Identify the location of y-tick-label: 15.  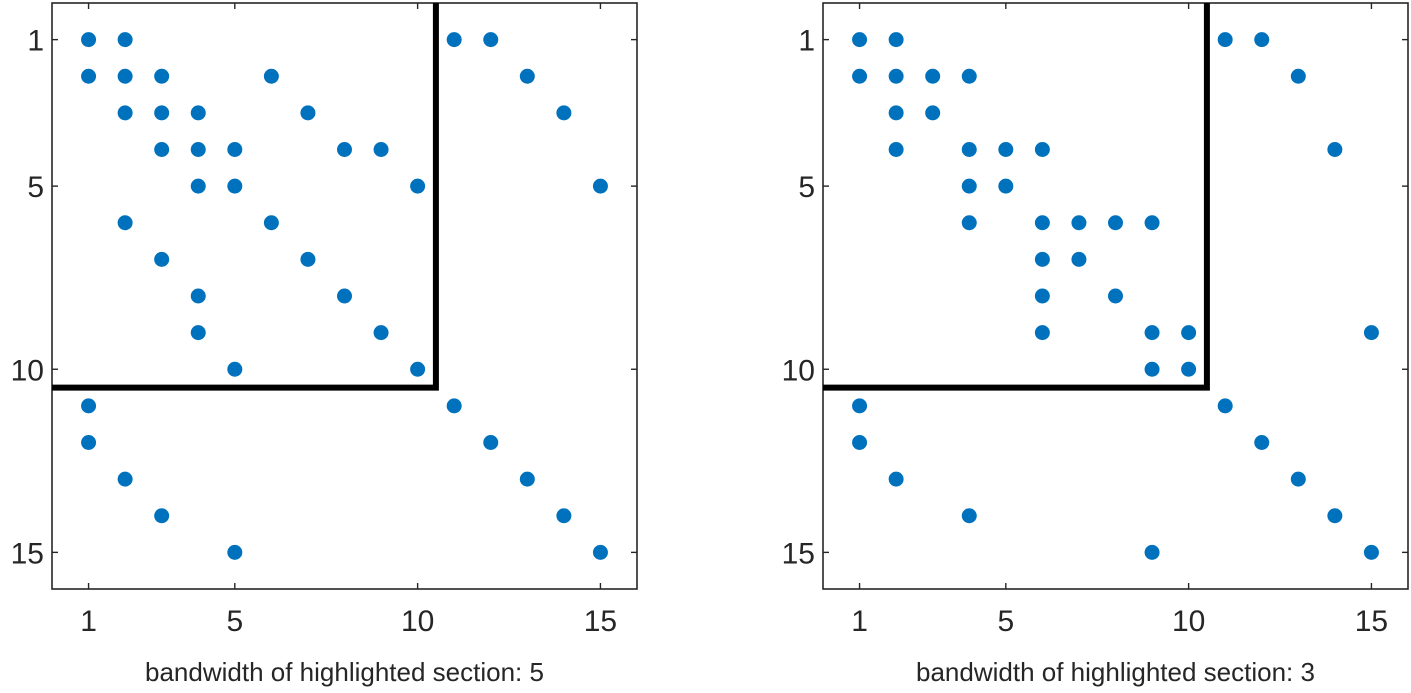
(27, 553).